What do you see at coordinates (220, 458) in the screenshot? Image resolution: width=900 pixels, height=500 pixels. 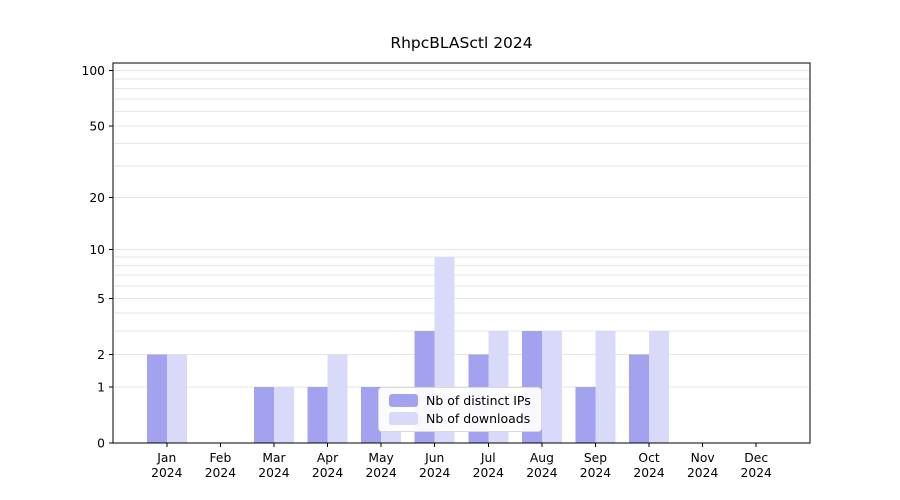 I see `x-tick-label: Feb` at bounding box center [220, 458].